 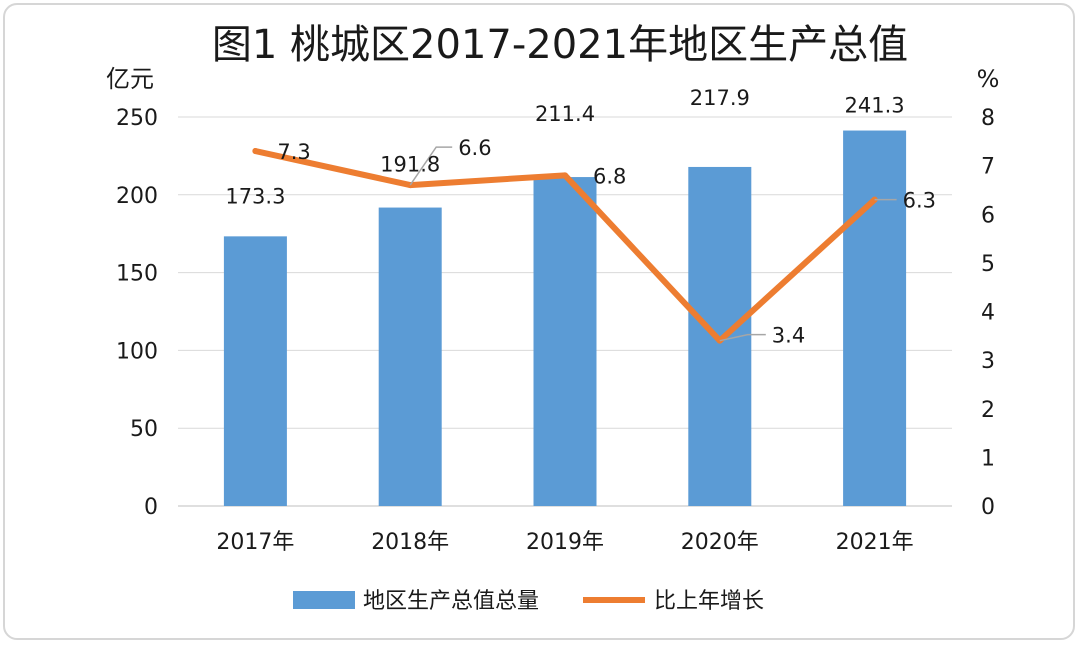 I want to click on chart-title: 图1 桃城区2017-2021年地区生产总值, so click(x=560, y=45).